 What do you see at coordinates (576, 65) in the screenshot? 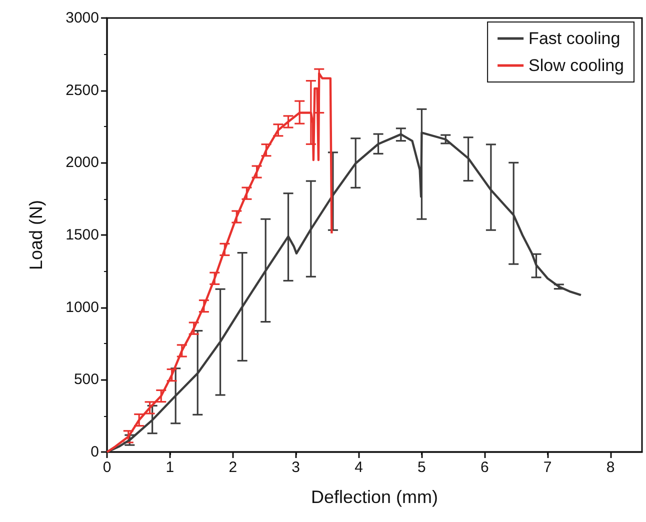
I see `legend-label: Slow cooling` at bounding box center [576, 65].